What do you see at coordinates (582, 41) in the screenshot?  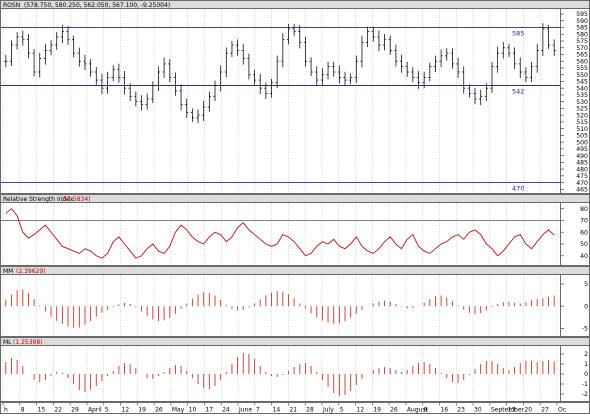 I see `y-tick-label: 575` at bounding box center [582, 41].